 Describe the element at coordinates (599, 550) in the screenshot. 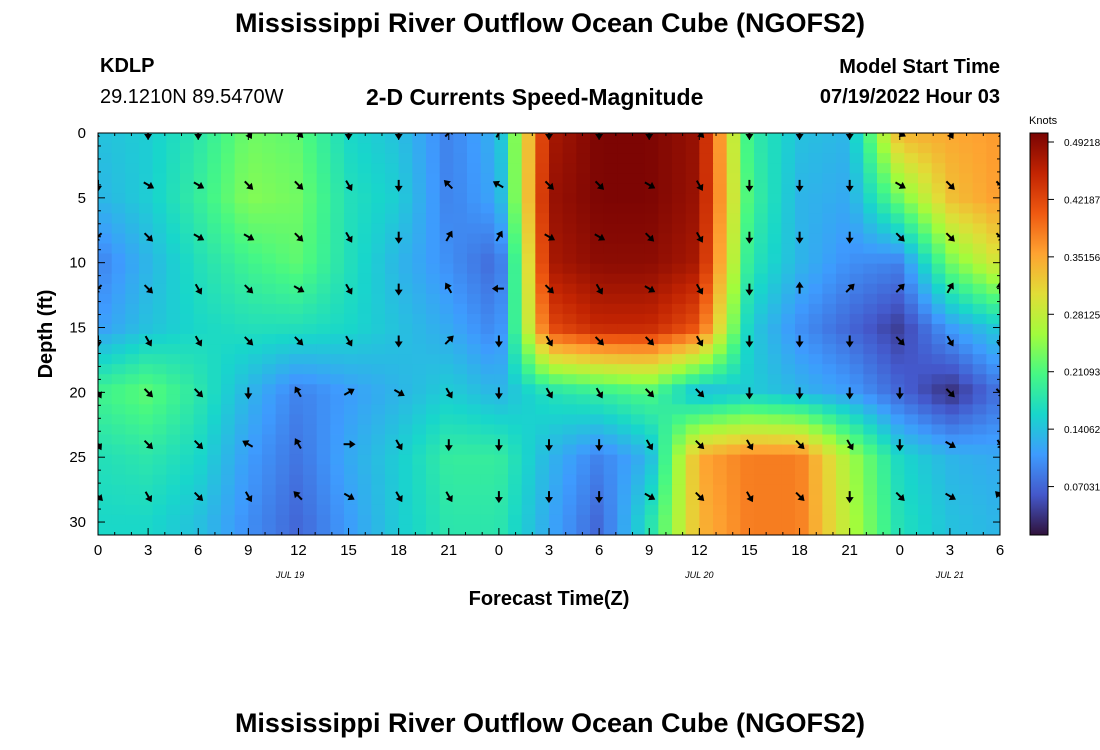

I see `x-tick-label: 6` at that location.